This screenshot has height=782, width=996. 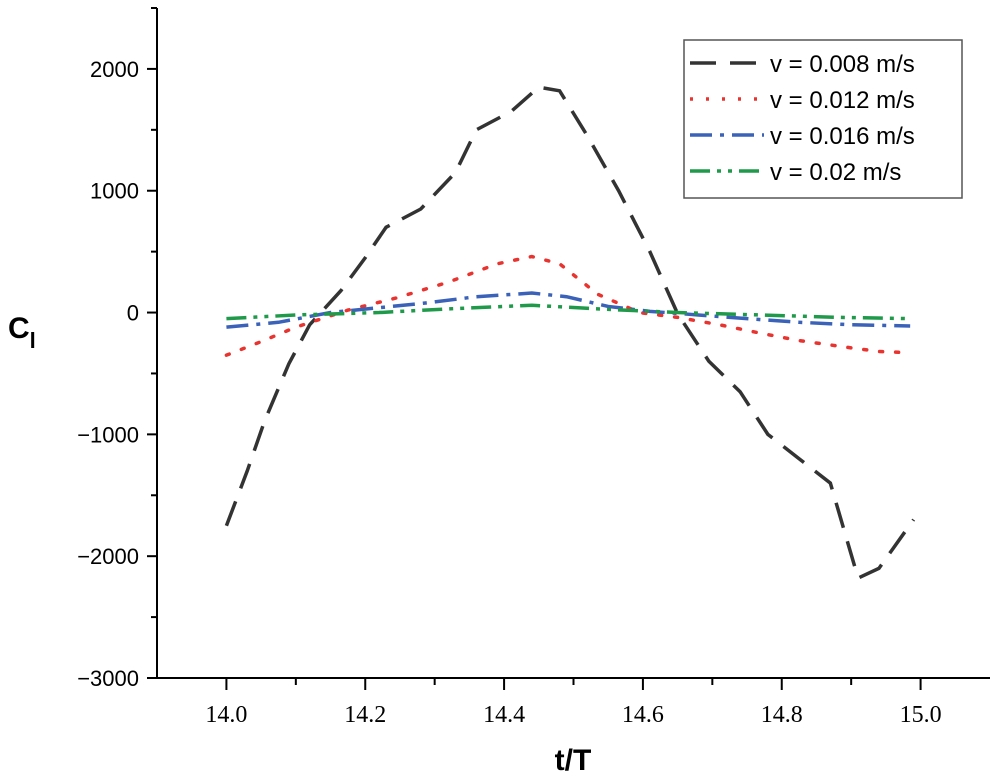 What do you see at coordinates (842, 136) in the screenshot?
I see `legend-label-2: v = 0.016 m/s` at bounding box center [842, 136].